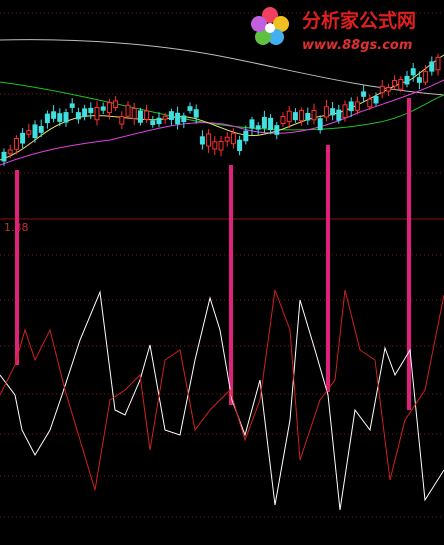 Image resolution: width=444 pixels, height=545 pixels. What do you see at coordinates (270, 26) in the screenshot?
I see `logo-icon` at bounding box center [270, 26].